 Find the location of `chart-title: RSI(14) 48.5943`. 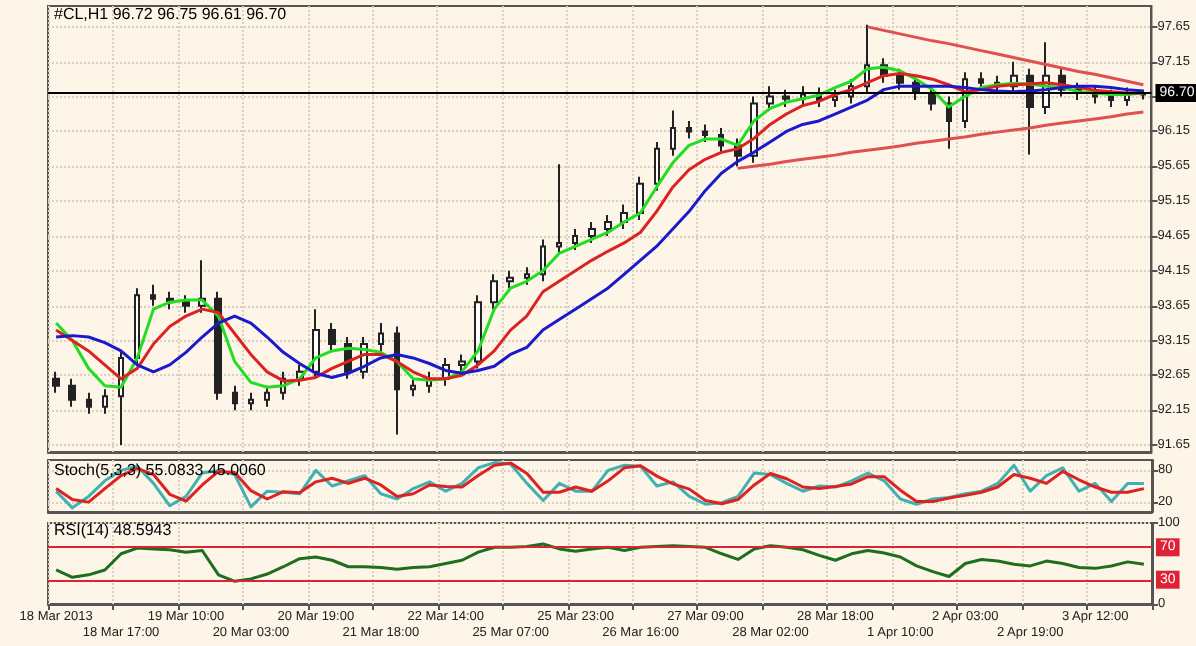

chart-title: RSI(14) 48.5943 is located at coordinates (113, 530).